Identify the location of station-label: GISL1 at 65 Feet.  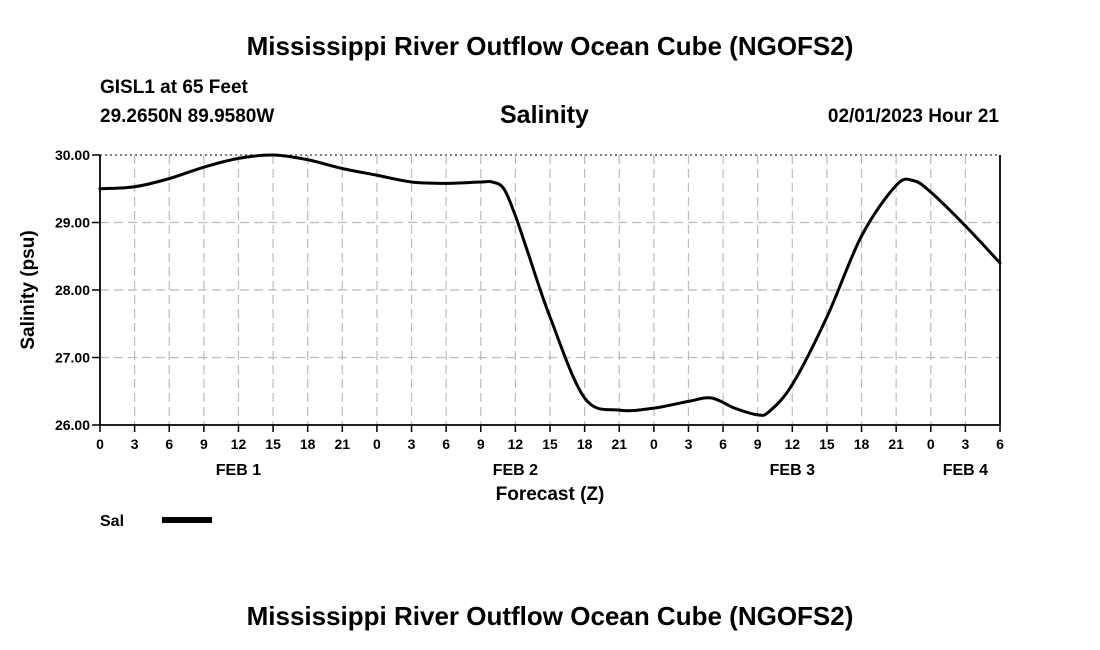
(174, 87).